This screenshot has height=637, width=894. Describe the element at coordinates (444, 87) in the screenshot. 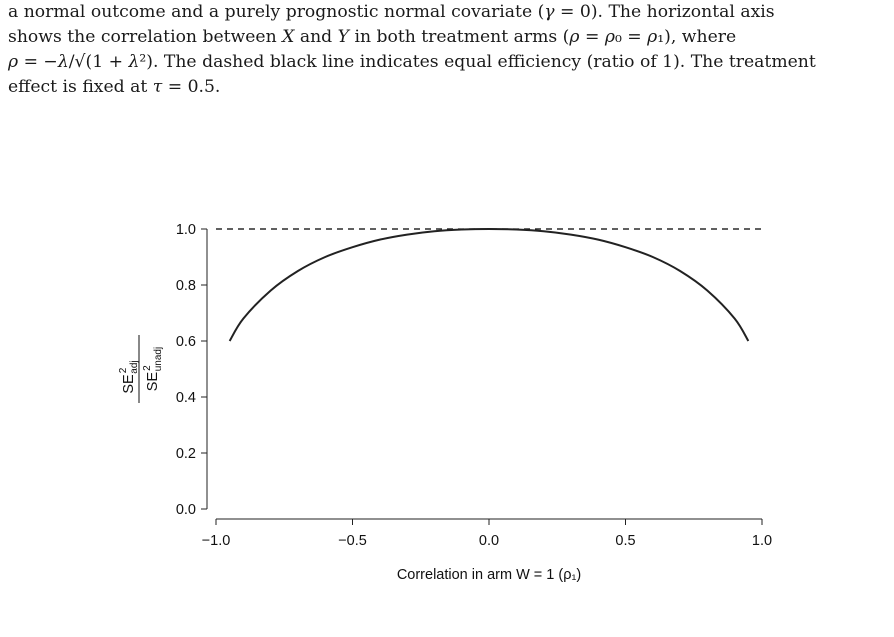

I see `caption-line-4: effect is fixed at τ = 0.5.` at that location.